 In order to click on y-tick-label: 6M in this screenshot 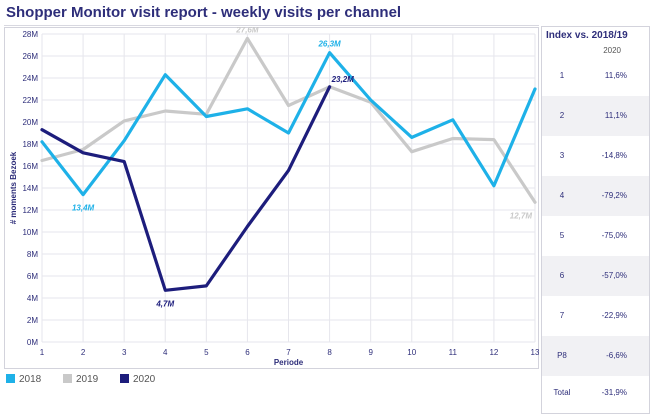, I will do `click(32, 276)`.